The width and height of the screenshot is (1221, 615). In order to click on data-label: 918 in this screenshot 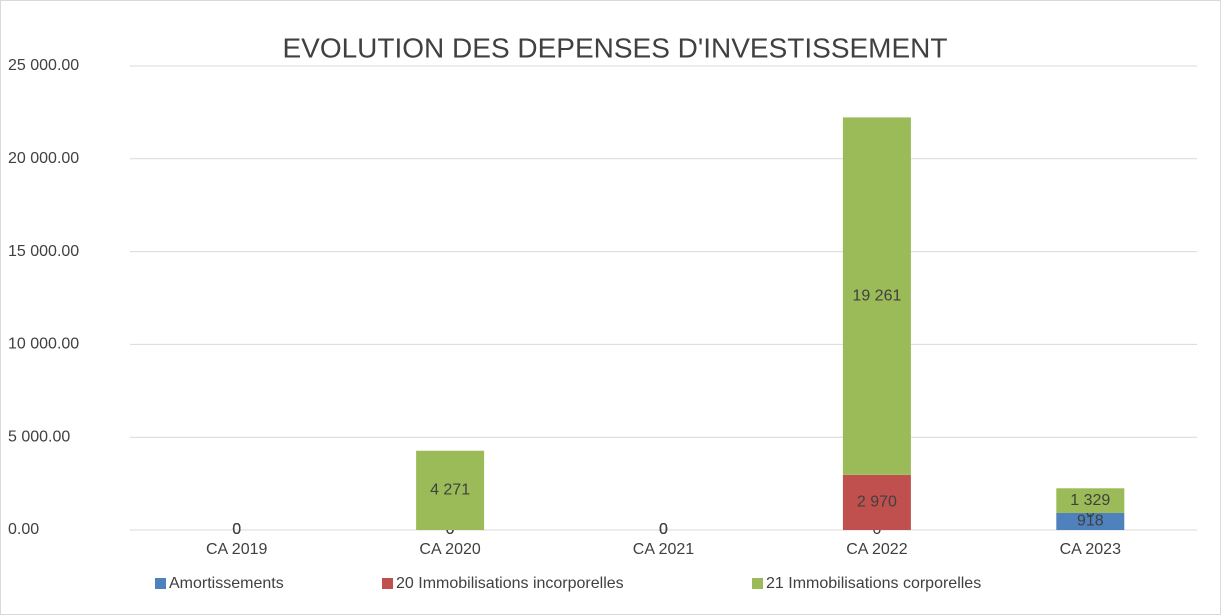, I will do `click(1090, 521)`.